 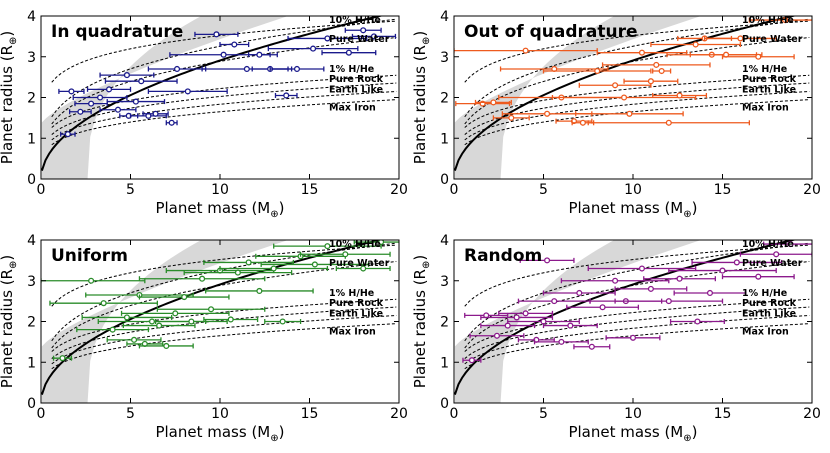 What do you see at coordinates (117, 32) in the screenshot?
I see `panel-title: In quadrature` at bounding box center [117, 32].